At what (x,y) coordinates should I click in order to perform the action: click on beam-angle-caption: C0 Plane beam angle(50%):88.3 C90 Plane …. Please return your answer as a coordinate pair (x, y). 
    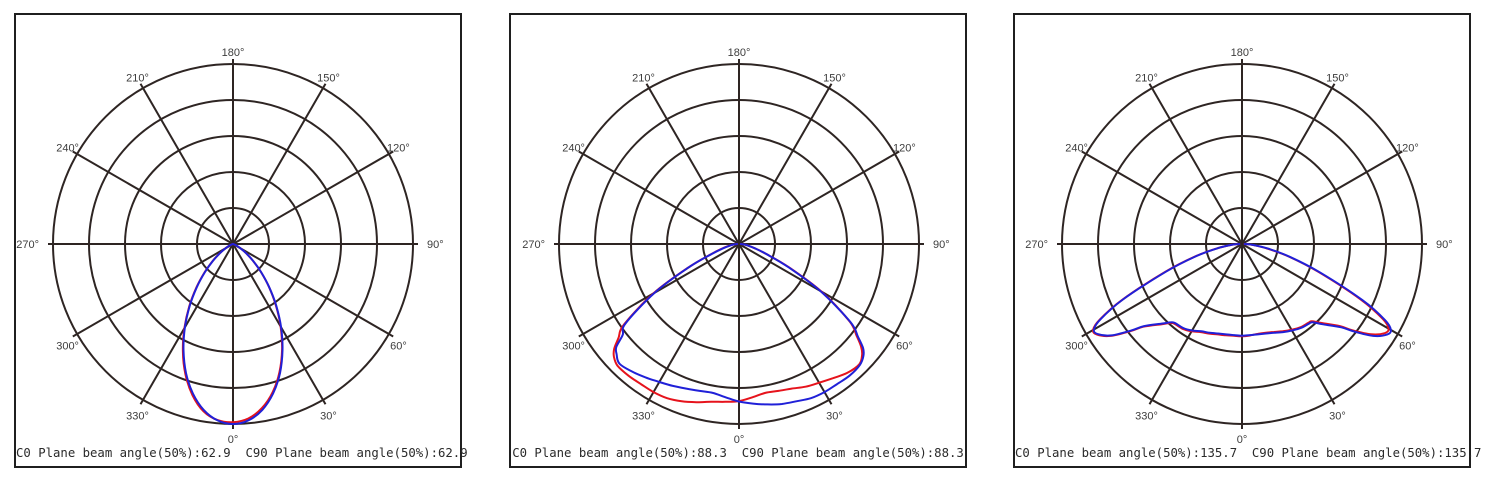
    Looking at the image, I should click on (738, 453).